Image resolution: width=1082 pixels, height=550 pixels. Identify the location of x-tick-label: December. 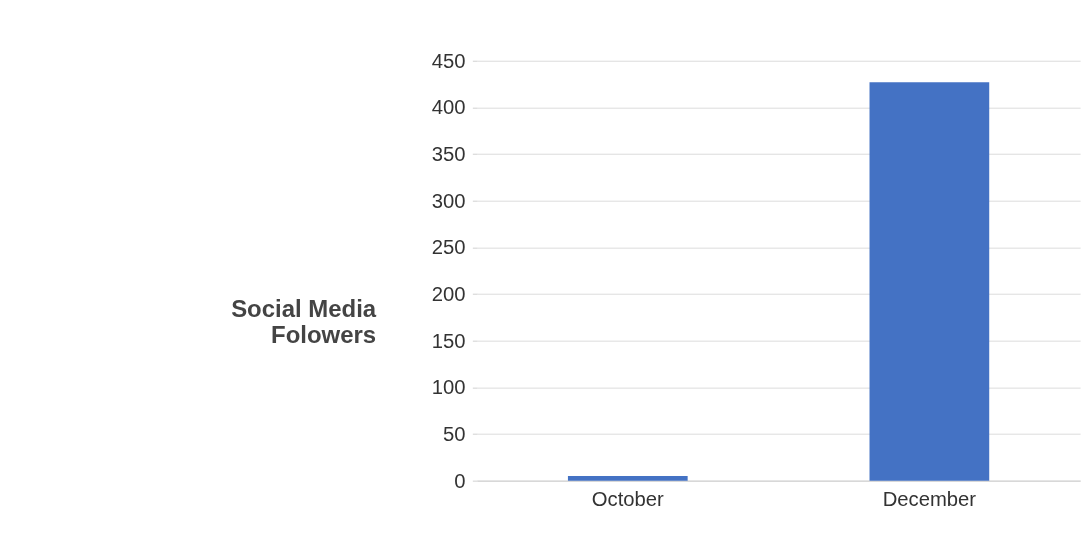
(929, 499).